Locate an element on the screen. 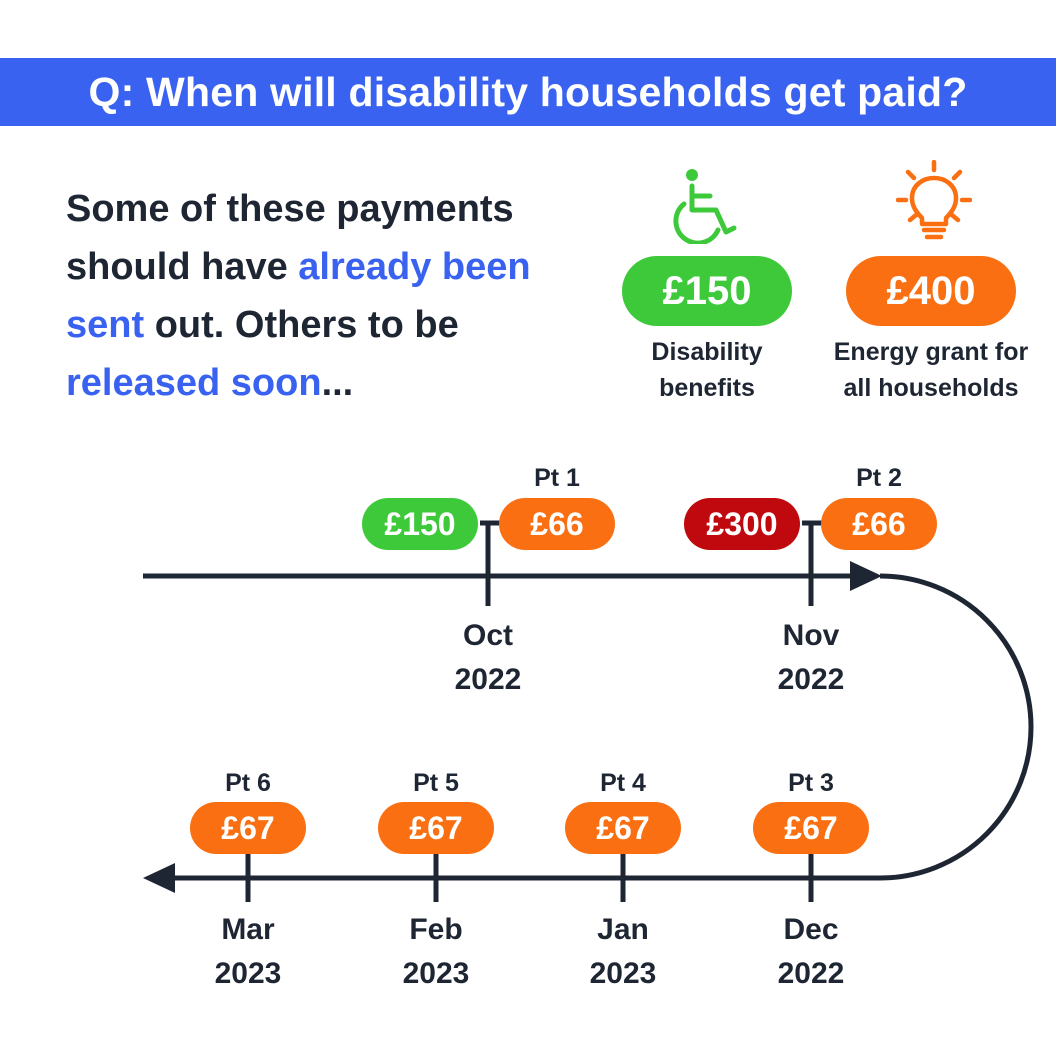  oct-year: 2022 is located at coordinates (488, 679).